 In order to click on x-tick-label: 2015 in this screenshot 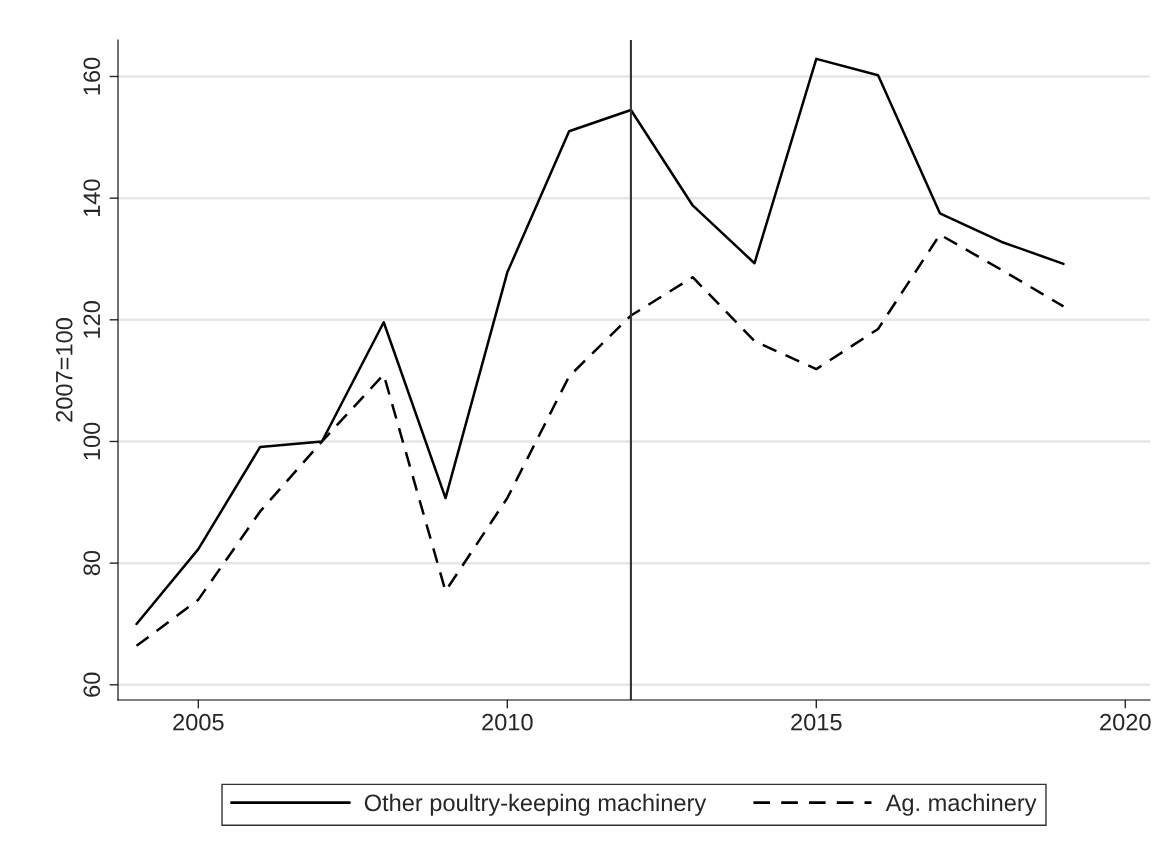, I will do `click(816, 722)`.